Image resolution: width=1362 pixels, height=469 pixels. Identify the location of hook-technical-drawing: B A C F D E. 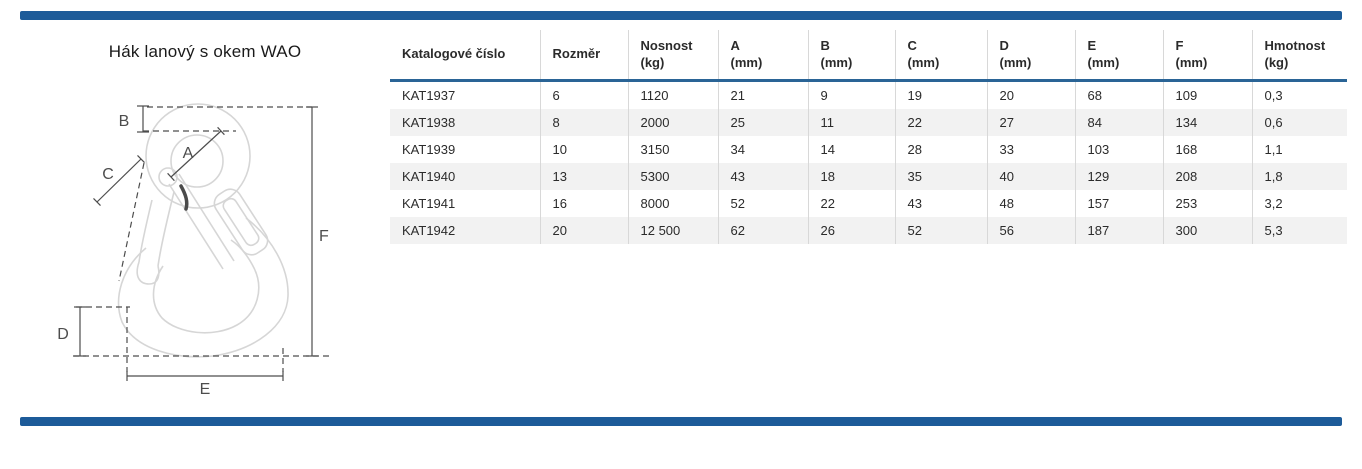
(193, 250).